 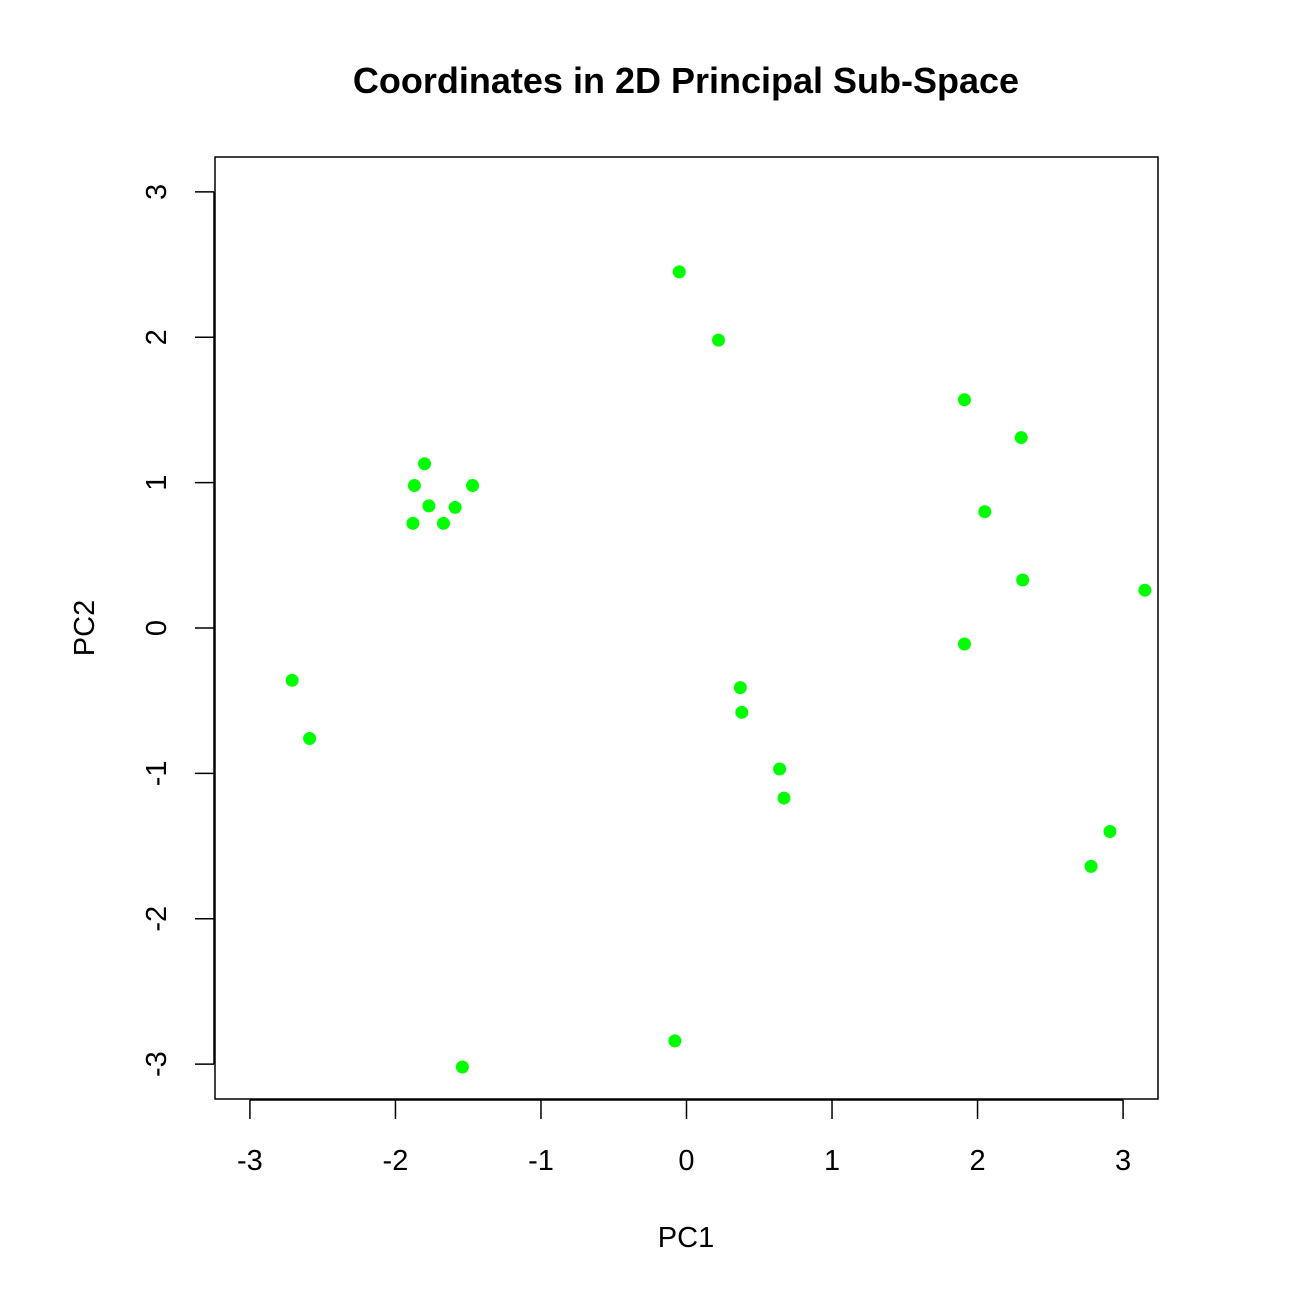 I want to click on x-axis: -3 -2 -1 0 1 2 3, so click(x=684, y=1138).